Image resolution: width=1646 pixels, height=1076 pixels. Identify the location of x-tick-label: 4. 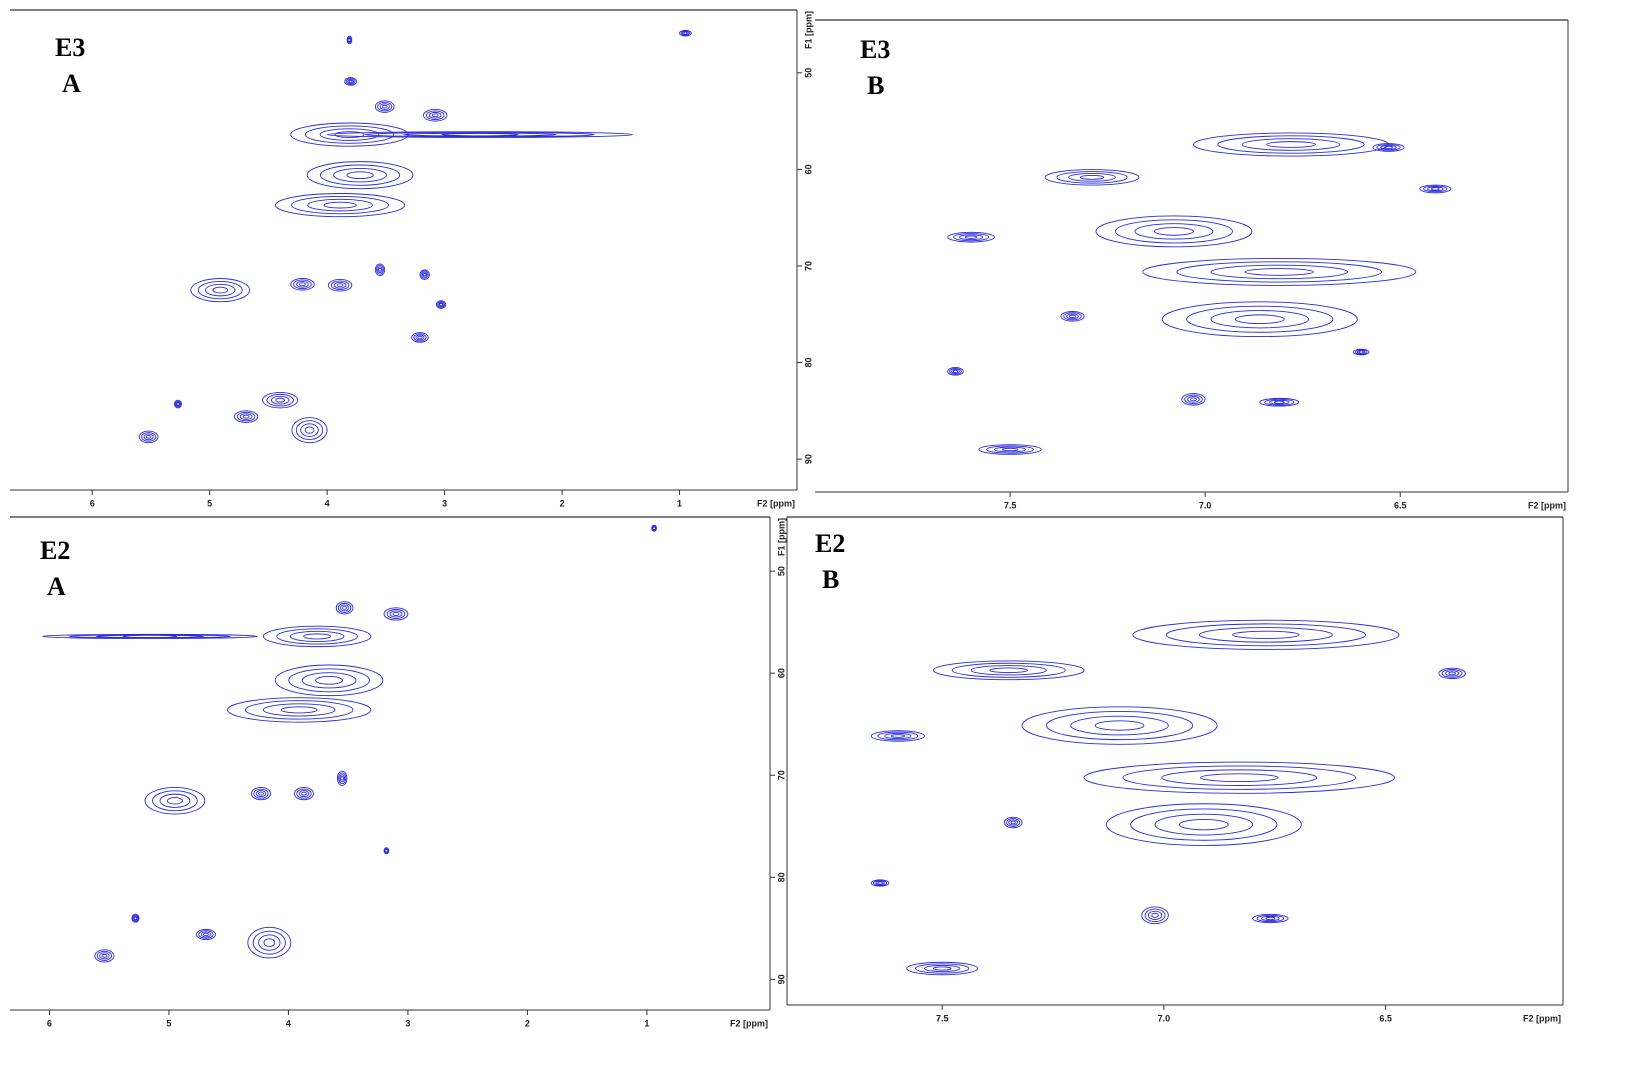
(288, 1023).